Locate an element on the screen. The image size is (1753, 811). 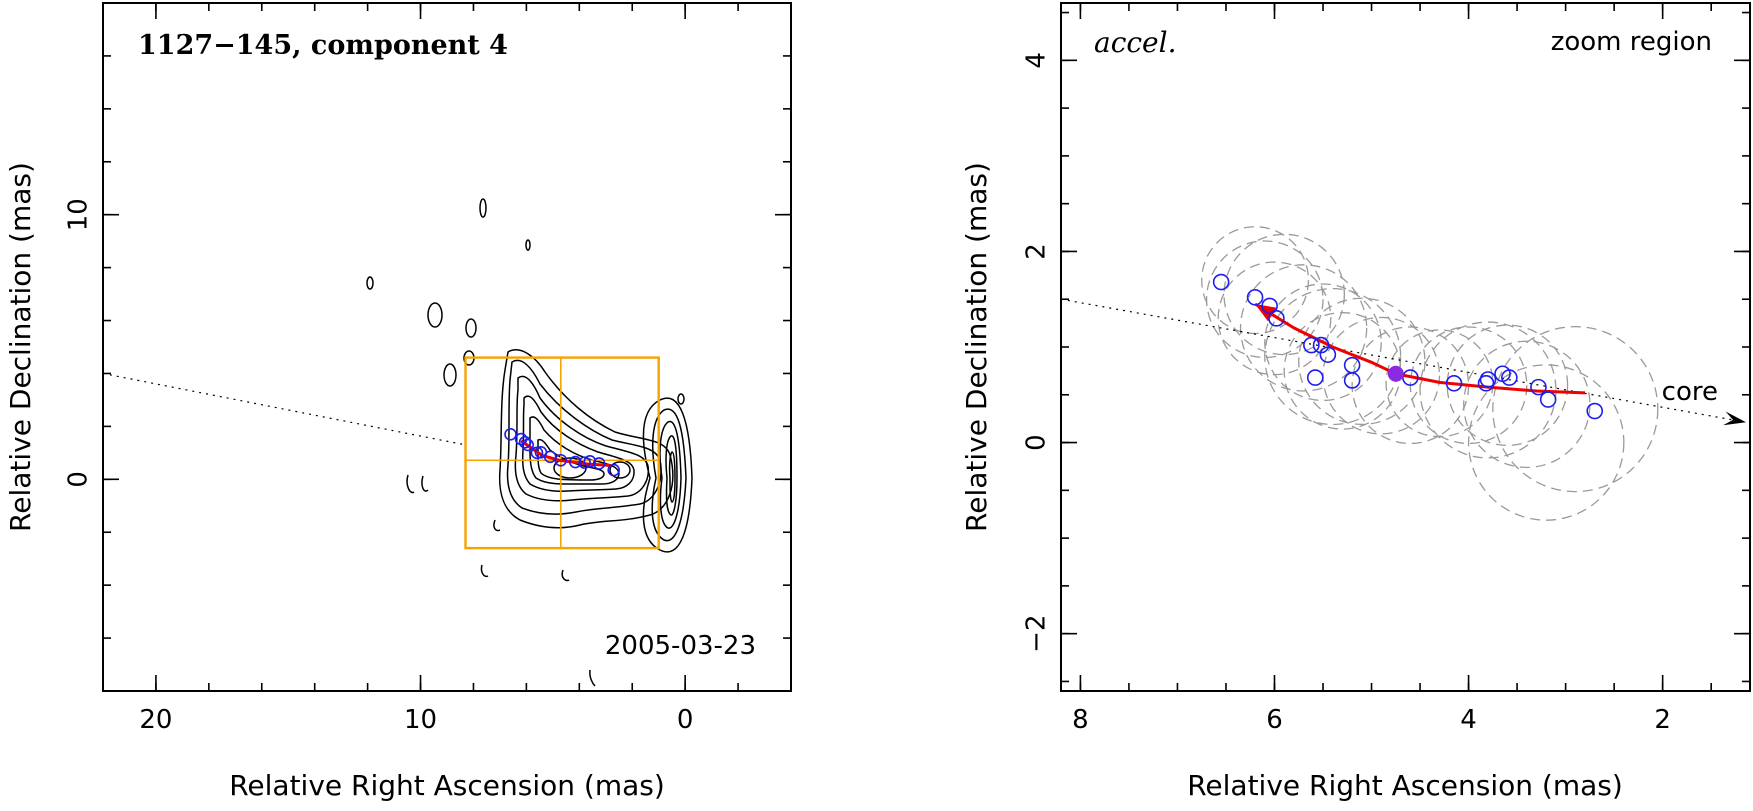
left-y-axis-label: Relative Declination (mas) is located at coordinates (20, 347).